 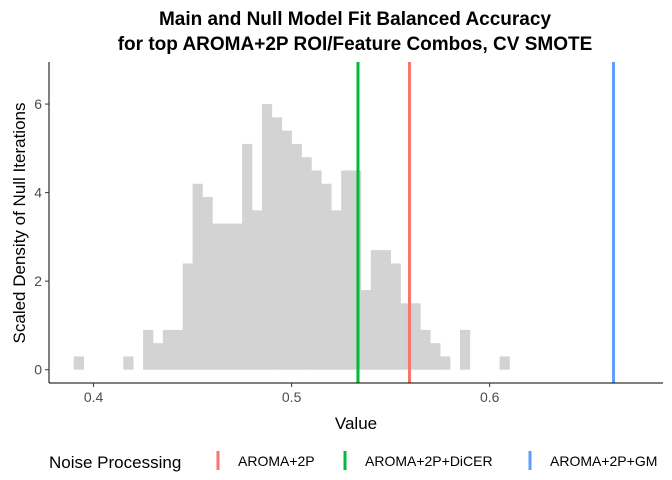 I want to click on x-tick-label: 0.5, so click(x=292, y=397).